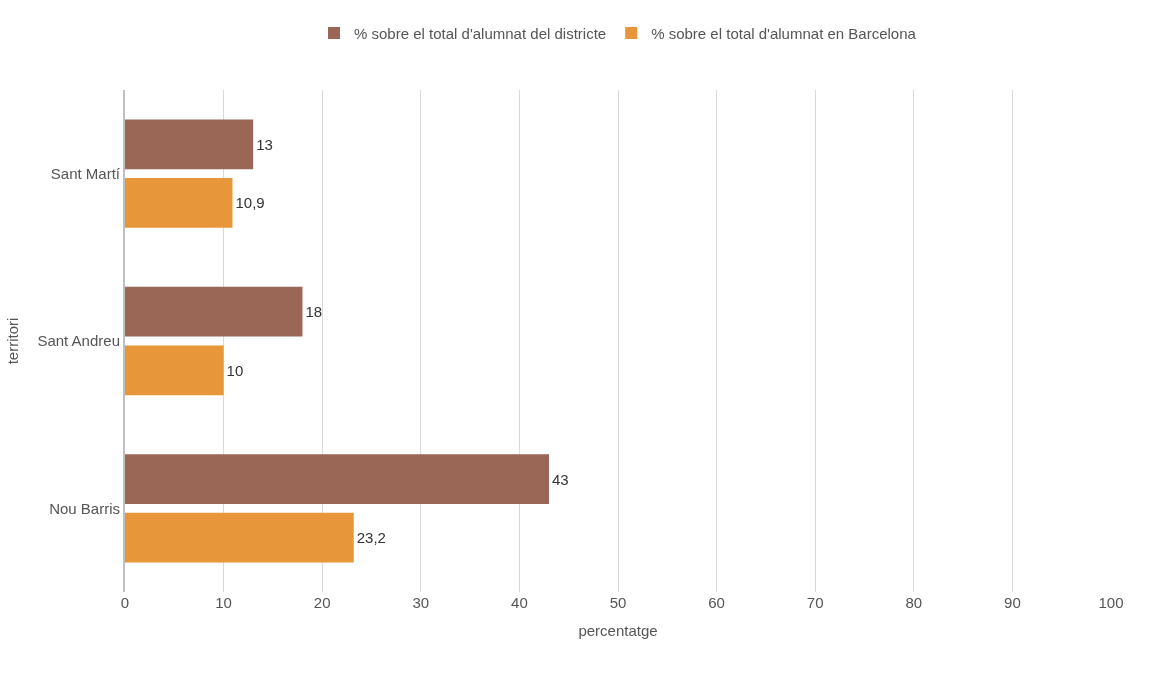 This screenshot has width=1151, height=682. What do you see at coordinates (1012, 602) in the screenshot?
I see `x-tick-label: 90` at bounding box center [1012, 602].